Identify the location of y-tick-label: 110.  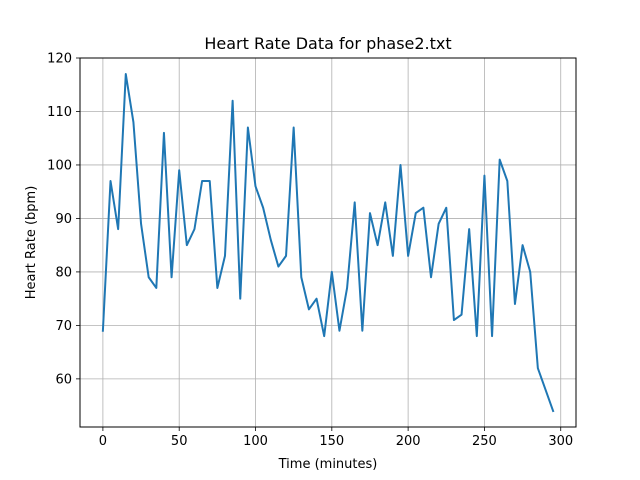
(59, 112).